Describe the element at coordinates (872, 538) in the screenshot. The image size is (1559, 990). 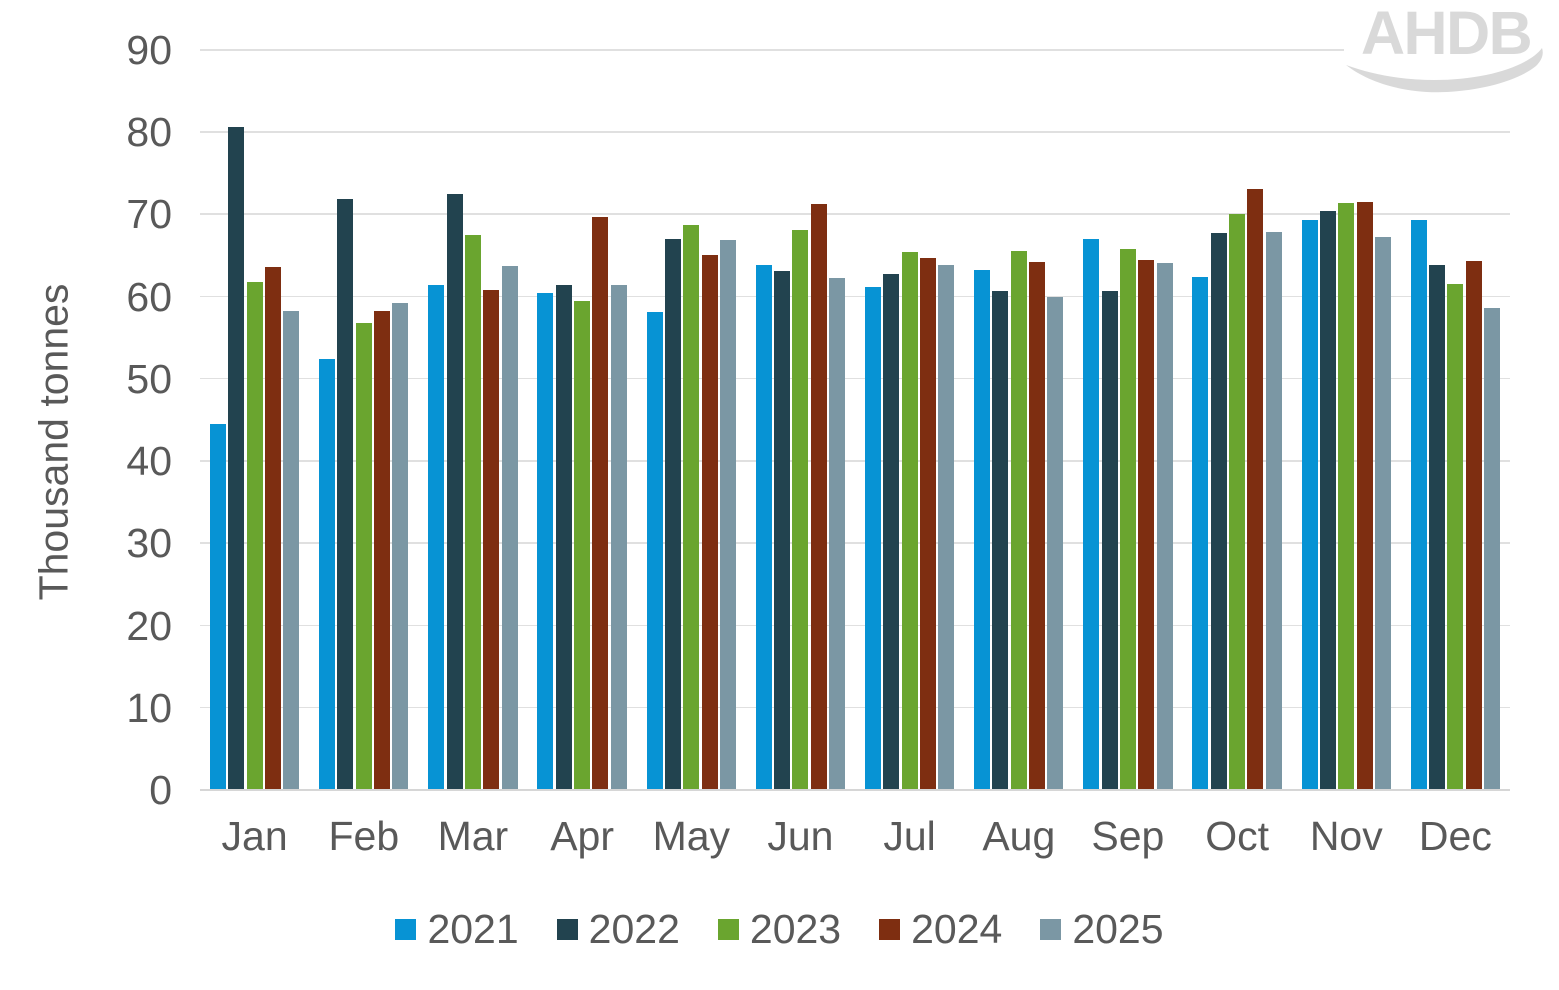
I see `bar-2021-Jul` at that location.